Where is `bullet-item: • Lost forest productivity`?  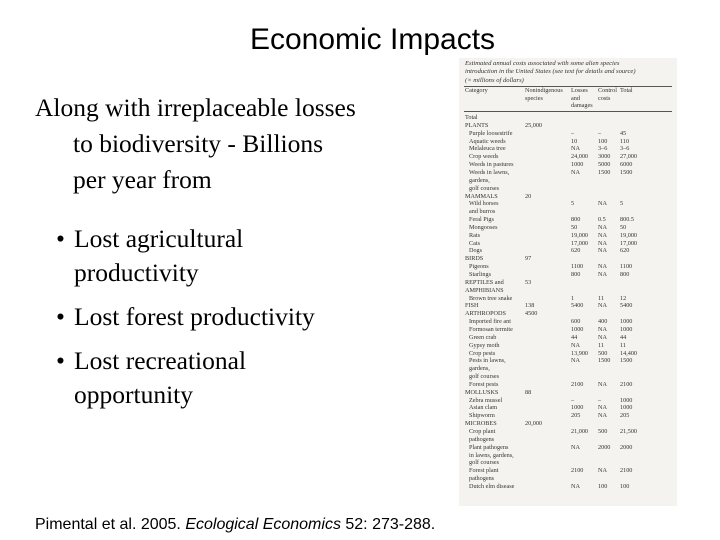 bullet-item: • Lost forest productivity is located at coordinates (251, 317).